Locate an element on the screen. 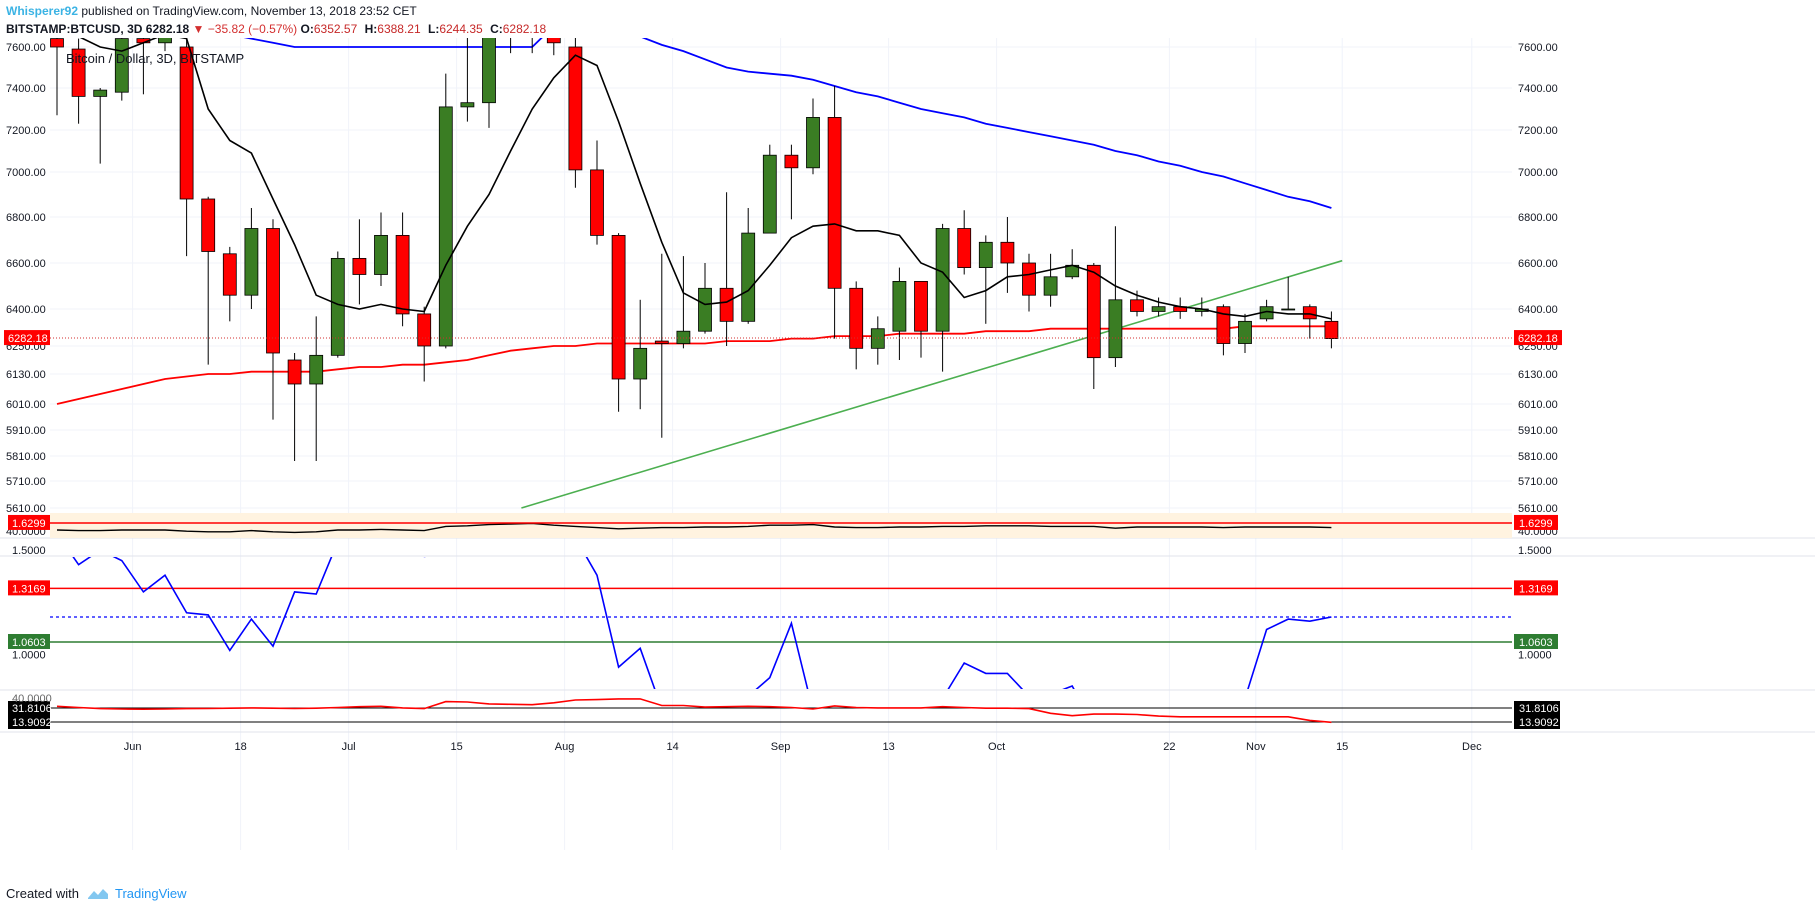 This screenshot has height=911, width=1815. time-axis-label: 14 is located at coordinates (672, 747).